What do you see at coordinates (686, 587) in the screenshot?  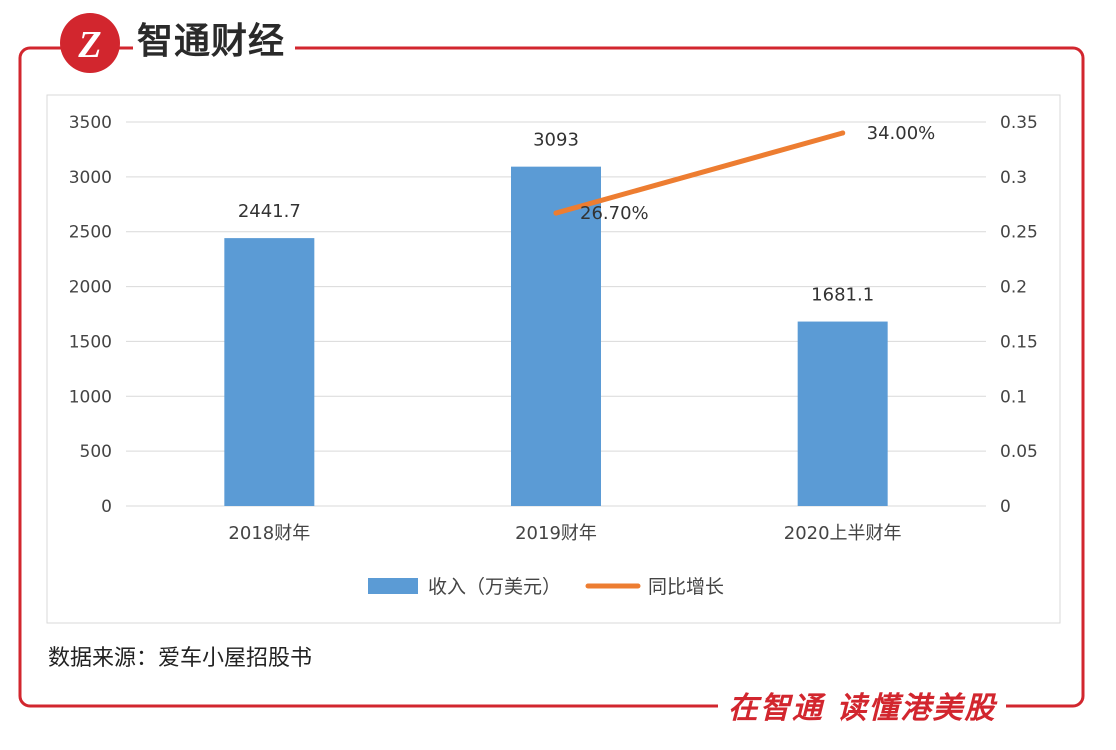 I see `legend-label-line: 同比增长` at bounding box center [686, 587].